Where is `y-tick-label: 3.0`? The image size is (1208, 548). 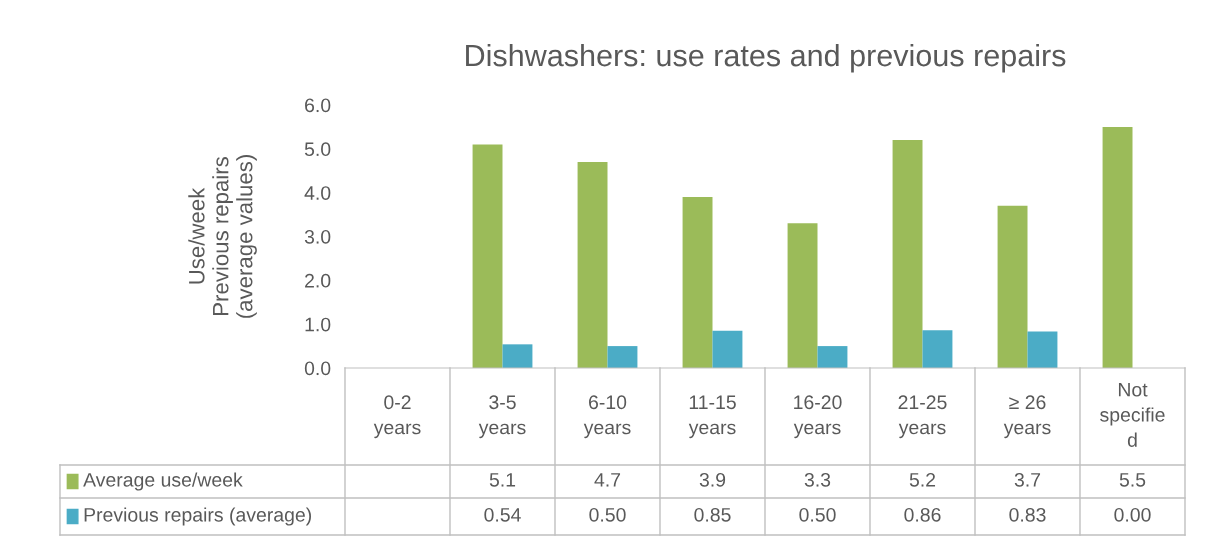 y-tick-label: 3.0 is located at coordinates (317, 236).